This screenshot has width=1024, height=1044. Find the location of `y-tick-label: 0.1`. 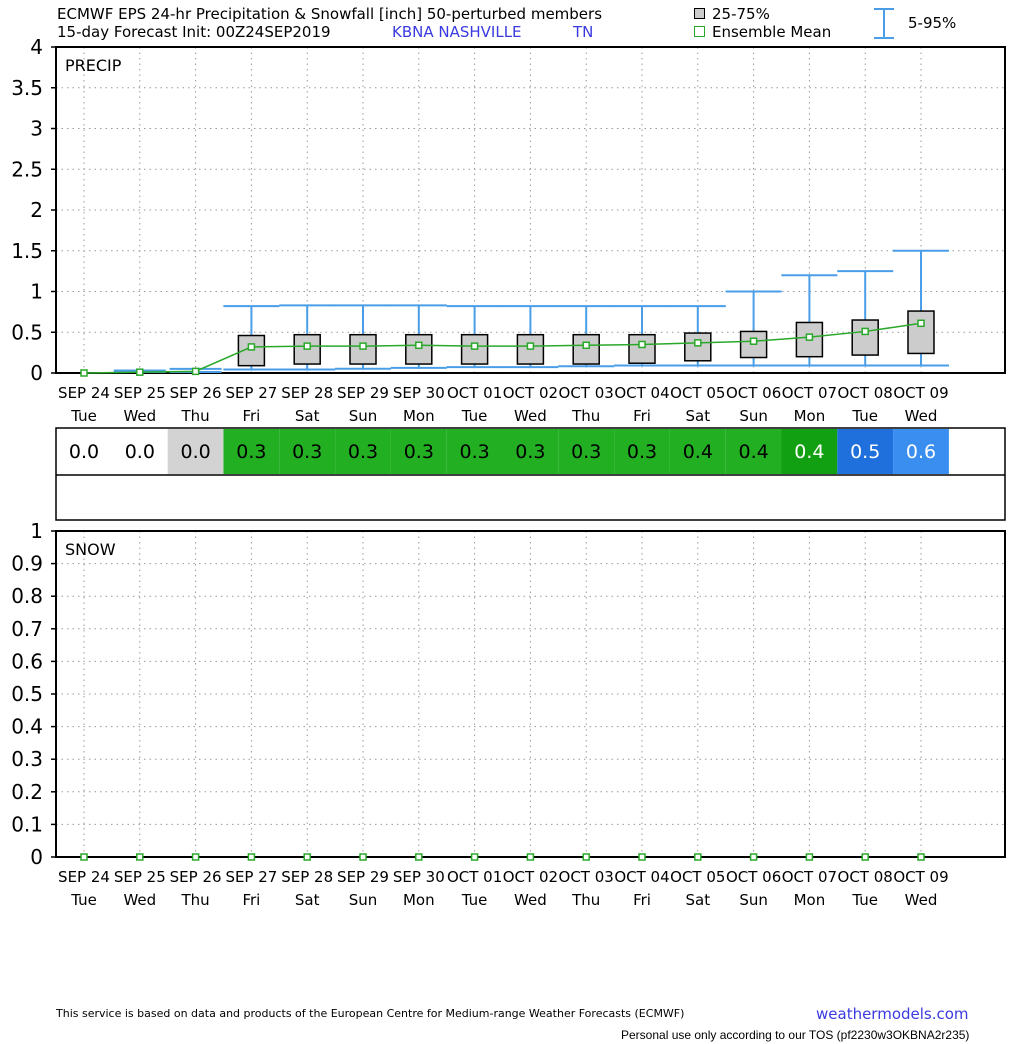

y-tick-label: 0.1 is located at coordinates (27, 824).